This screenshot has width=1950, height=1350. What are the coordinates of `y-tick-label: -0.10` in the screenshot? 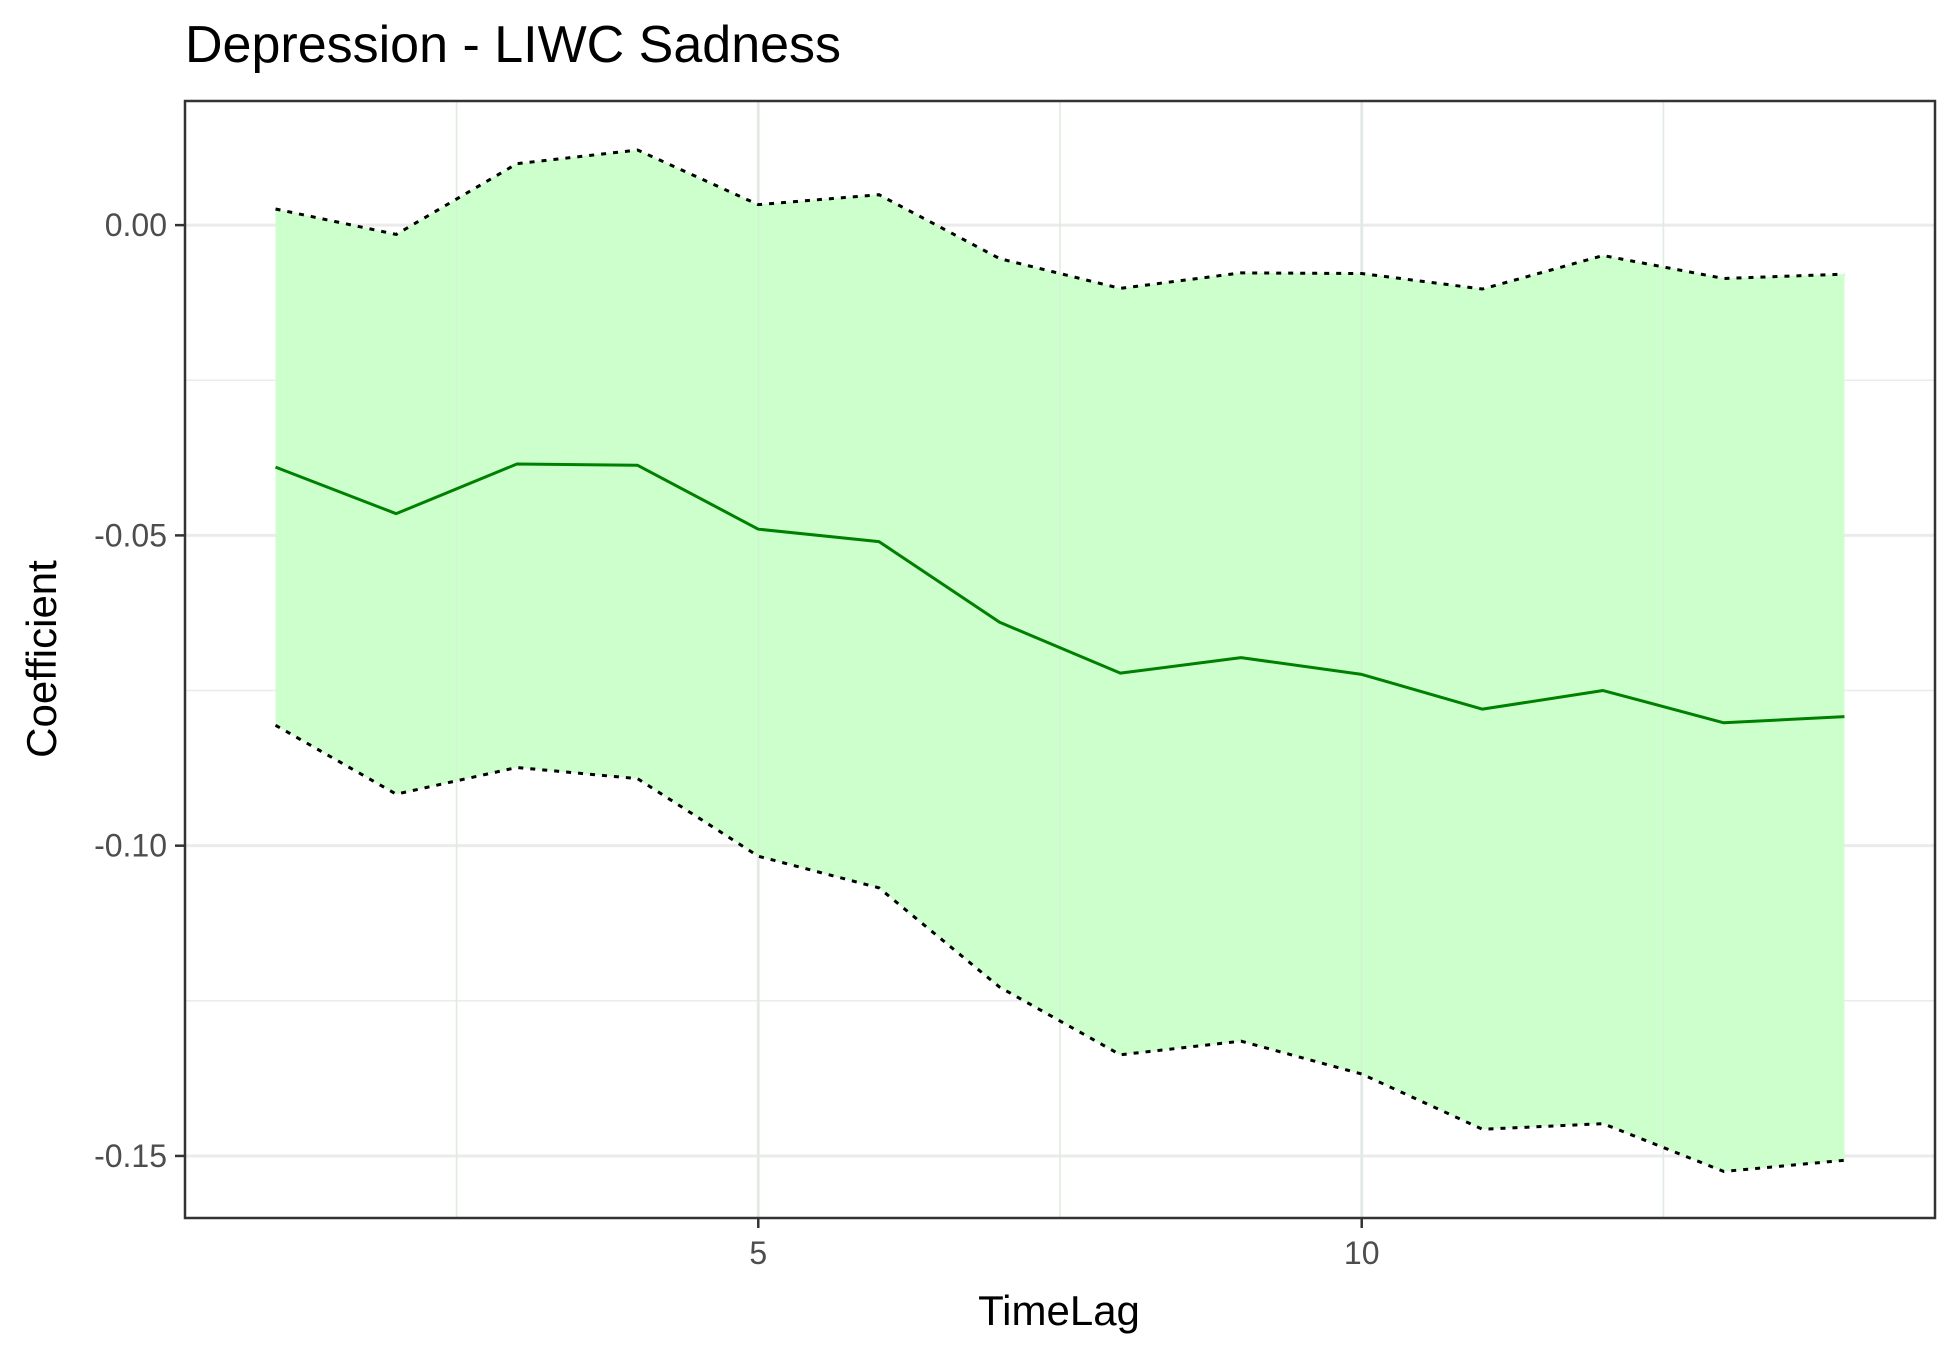 It's located at (130, 846).